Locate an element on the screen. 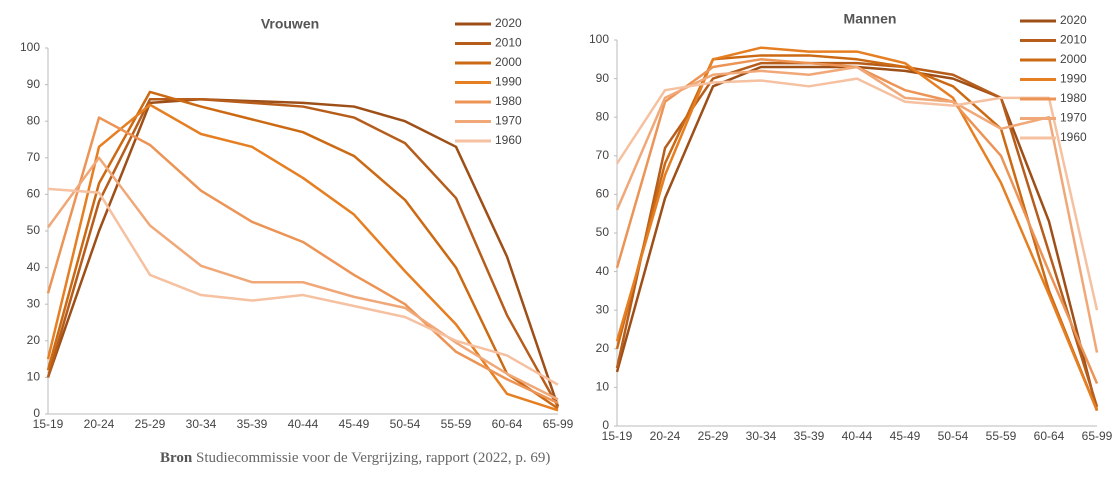 The height and width of the screenshot is (481, 1113). chart-title: Mannen is located at coordinates (870, 19).